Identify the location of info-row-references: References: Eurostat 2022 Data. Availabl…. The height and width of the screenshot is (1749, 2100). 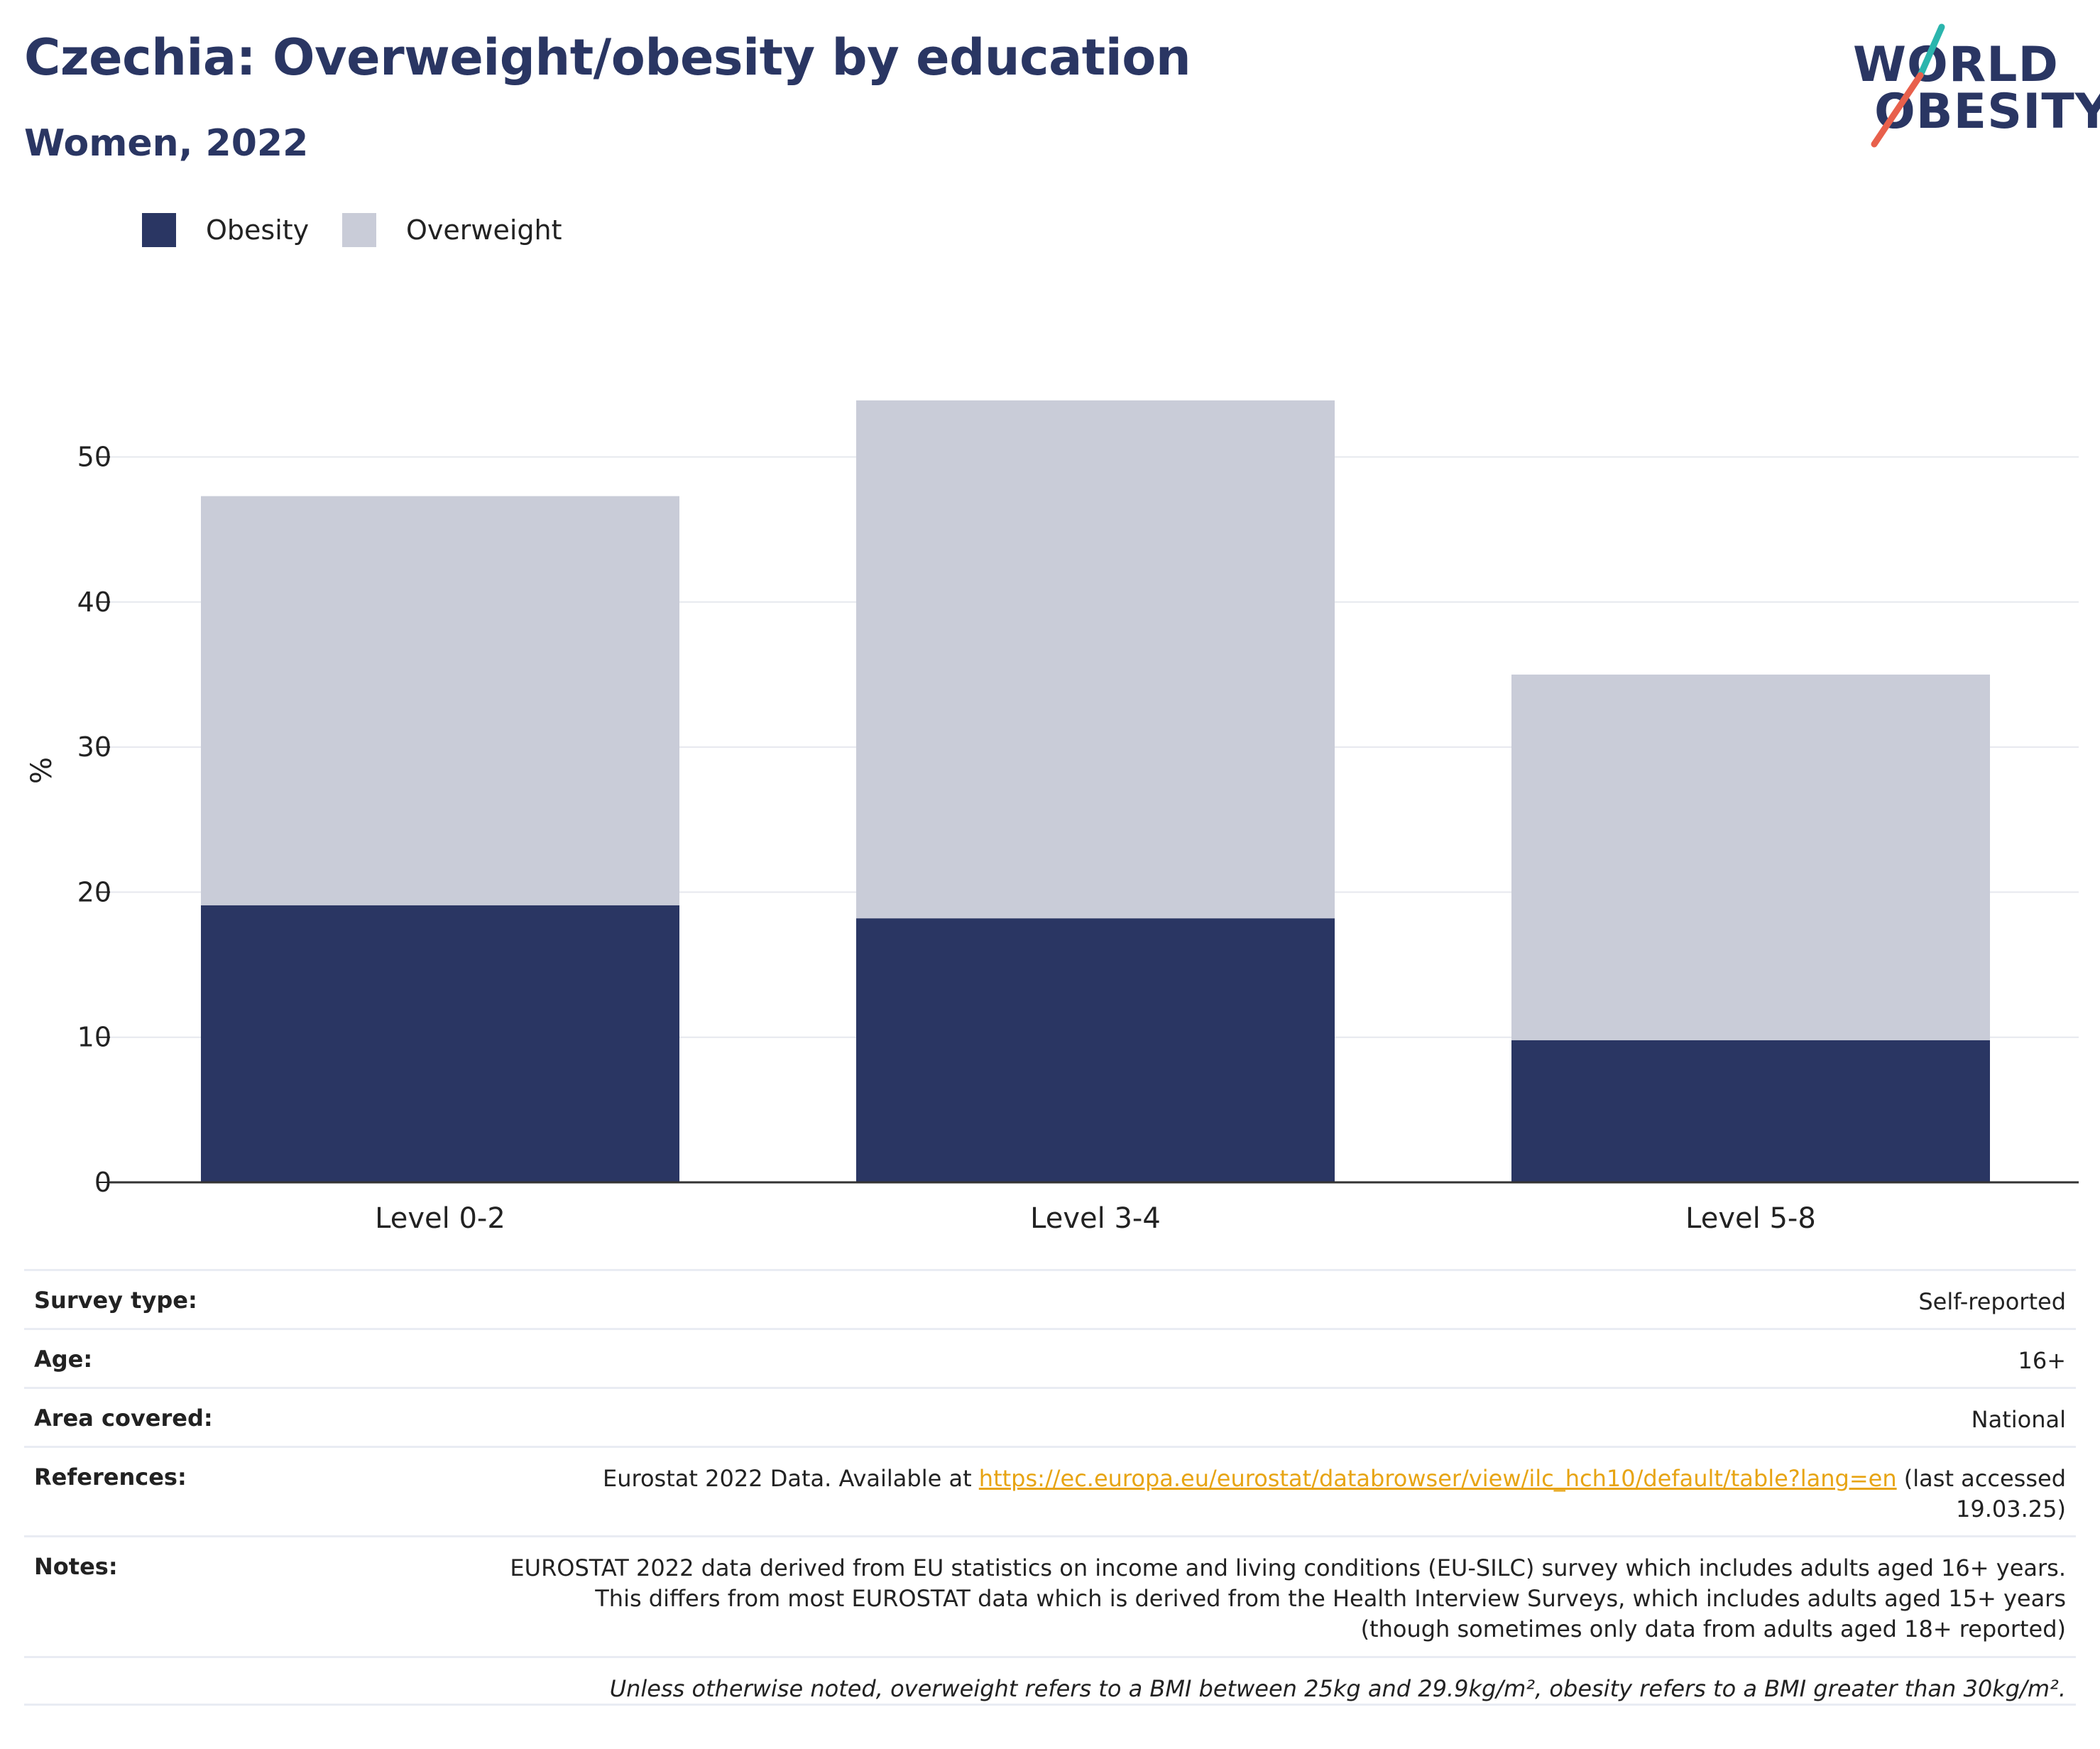
(1050, 1490).